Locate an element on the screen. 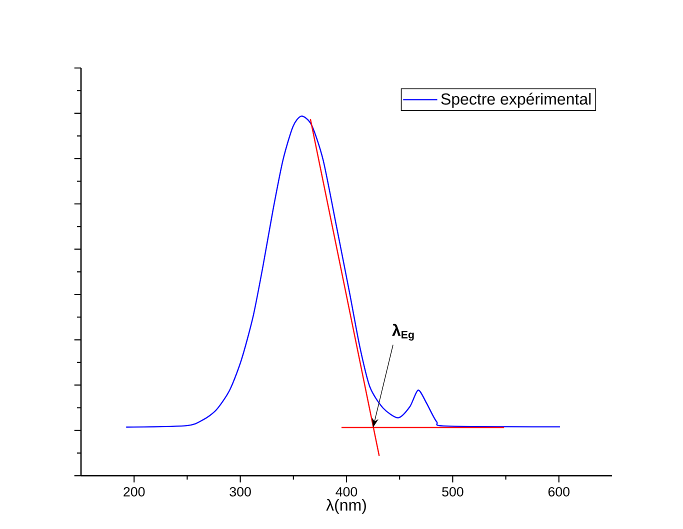 The height and width of the screenshot is (529, 683). x-tick-label: 600 is located at coordinates (559, 491).